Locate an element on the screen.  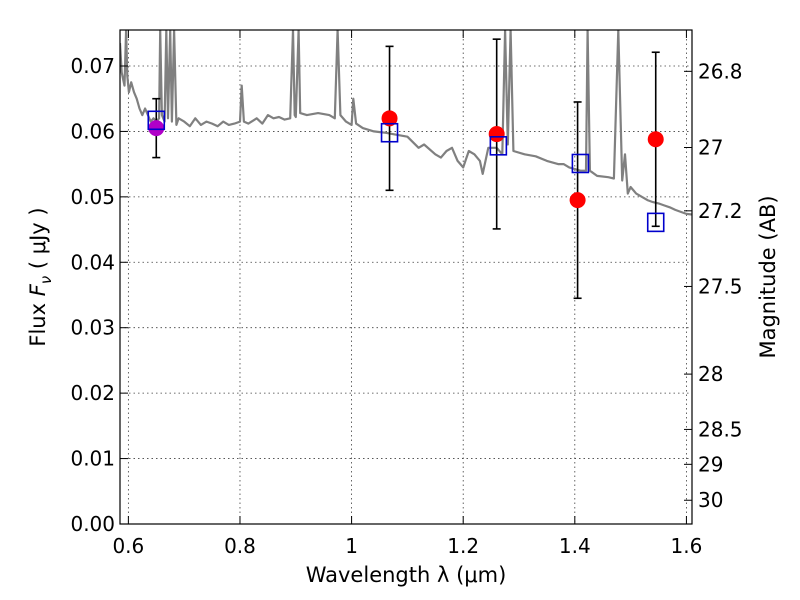
y-label-unit: ( μJy ) is located at coordinates (38, 241).